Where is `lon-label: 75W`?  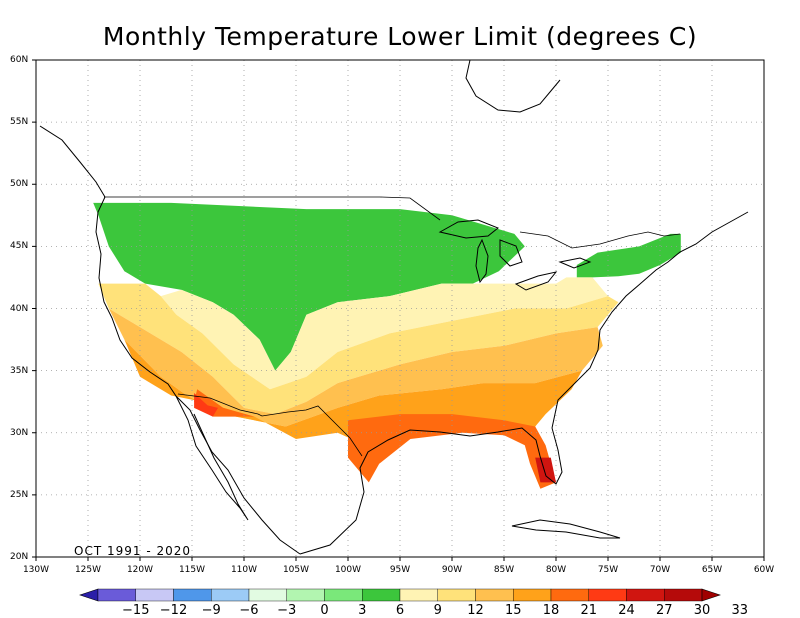 lon-label: 75W is located at coordinates (608, 570).